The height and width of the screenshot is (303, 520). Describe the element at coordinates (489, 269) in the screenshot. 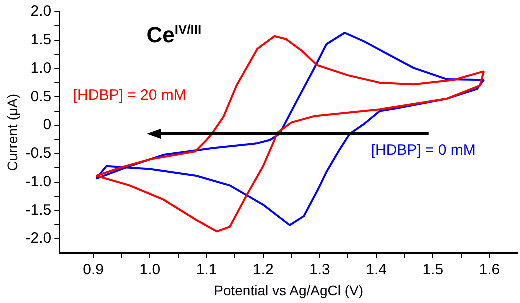

I see `x-tick-label: 1.6` at that location.